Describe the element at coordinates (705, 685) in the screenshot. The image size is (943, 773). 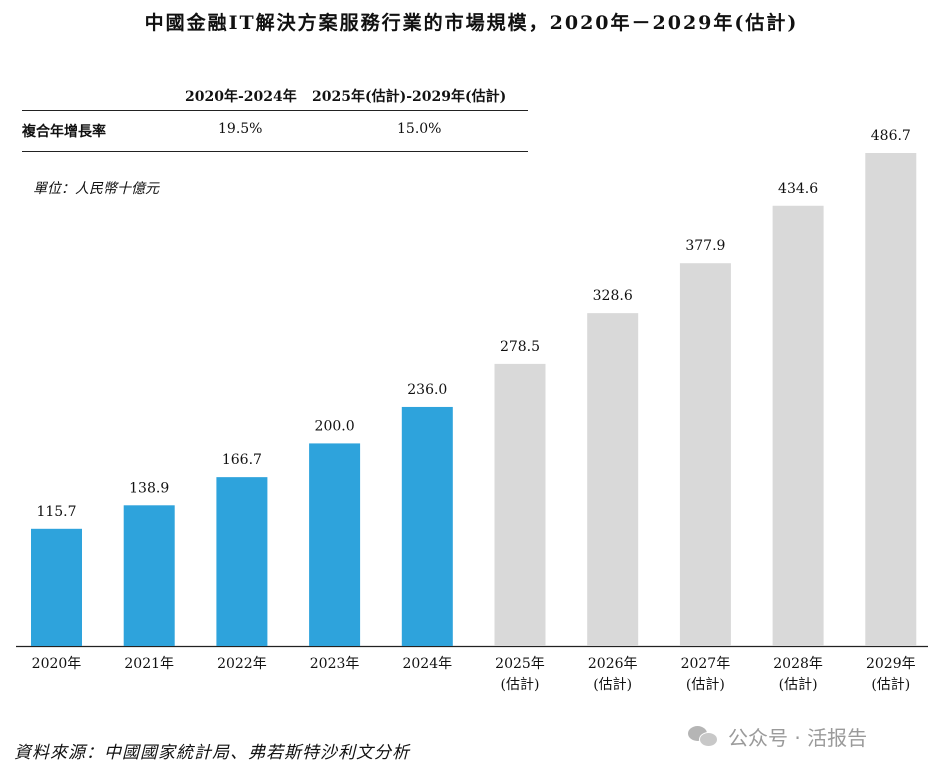
I see `x-tick-label-7-sub: (估計)` at that location.